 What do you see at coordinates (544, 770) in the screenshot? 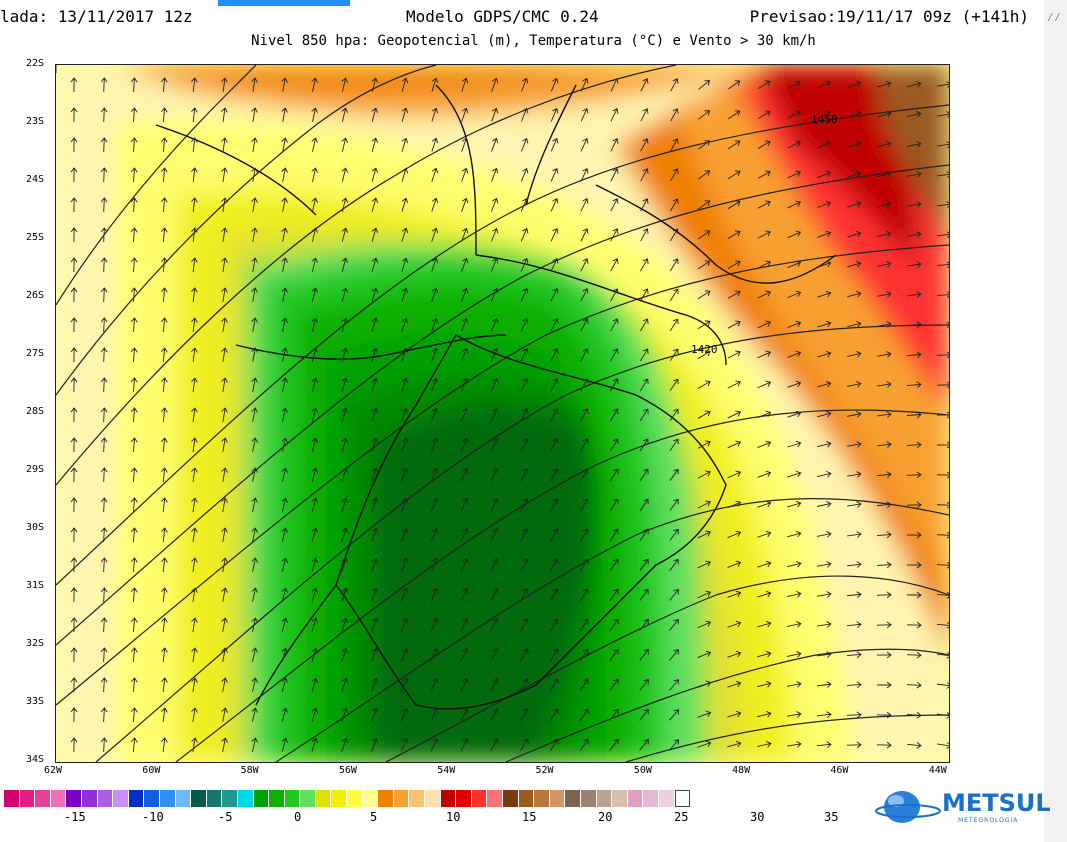
I see `lon-label: 52W` at bounding box center [544, 770].